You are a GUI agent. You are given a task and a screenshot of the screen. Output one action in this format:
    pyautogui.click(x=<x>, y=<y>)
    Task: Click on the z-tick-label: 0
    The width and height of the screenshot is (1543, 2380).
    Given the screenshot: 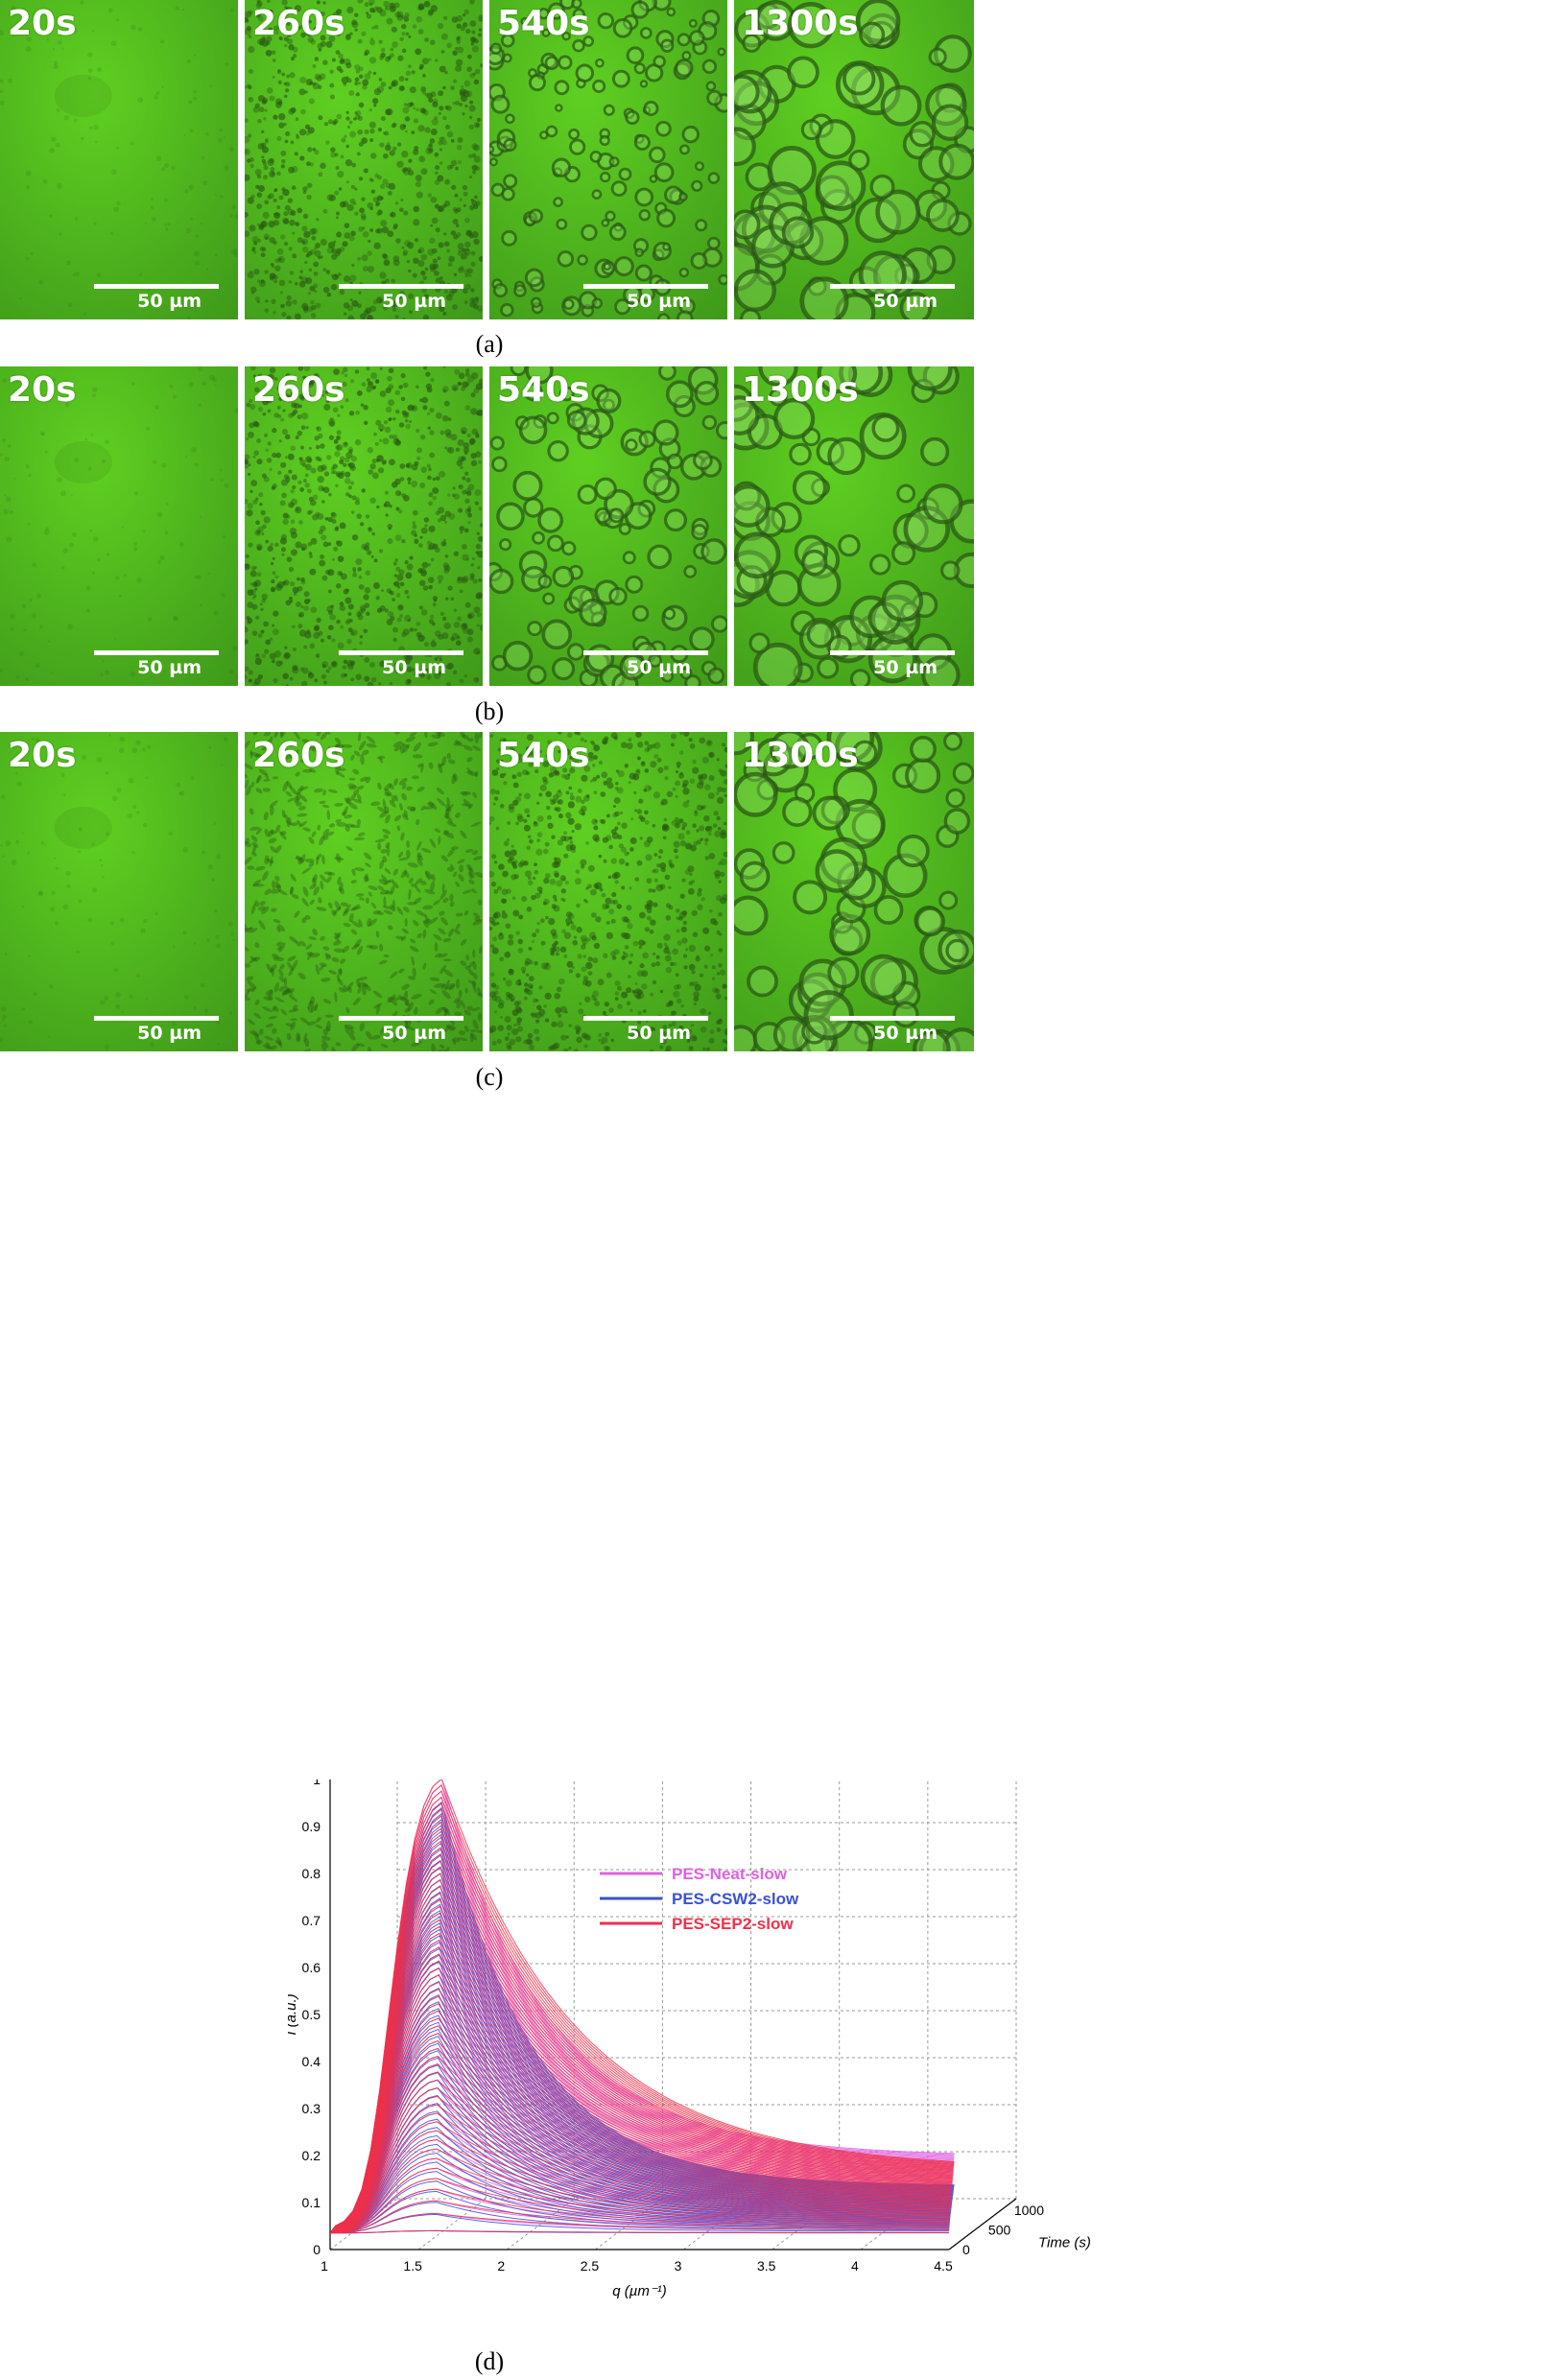 What is the action you would take?
    pyautogui.click(x=966, y=2249)
    